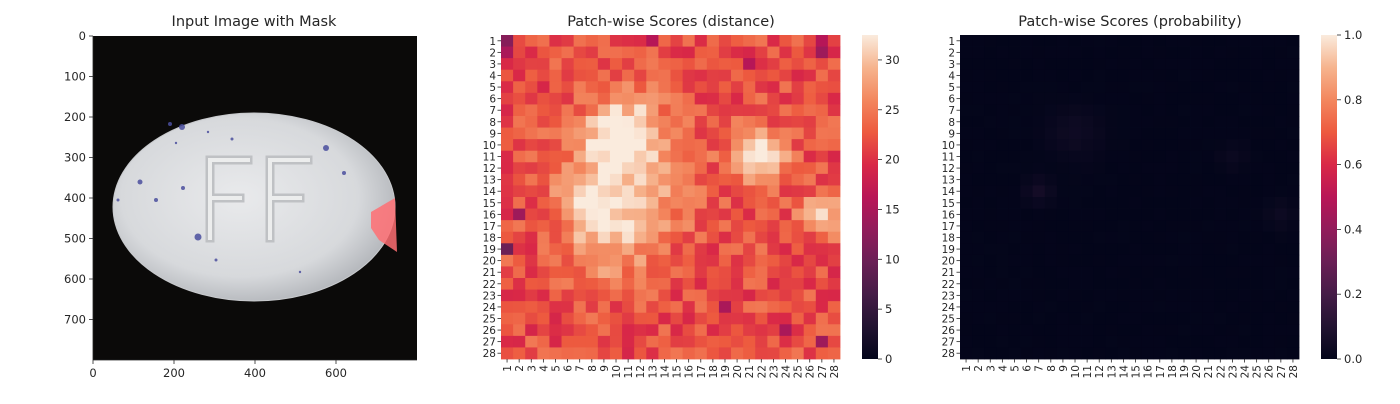 This screenshot has height=404, width=1400. What do you see at coordinates (1124, 372) in the screenshot?
I see `probability-col-label: 14` at bounding box center [1124, 372].